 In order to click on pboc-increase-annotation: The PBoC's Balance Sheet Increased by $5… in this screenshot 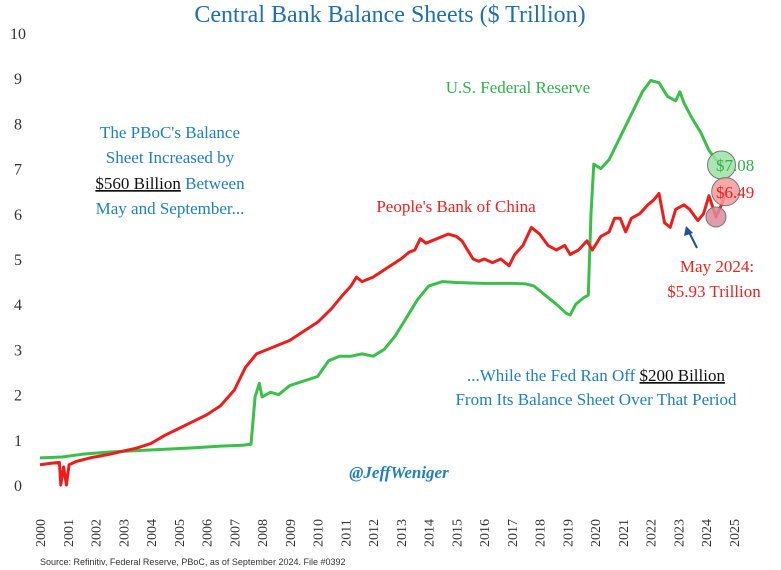, I will do `click(170, 170)`.